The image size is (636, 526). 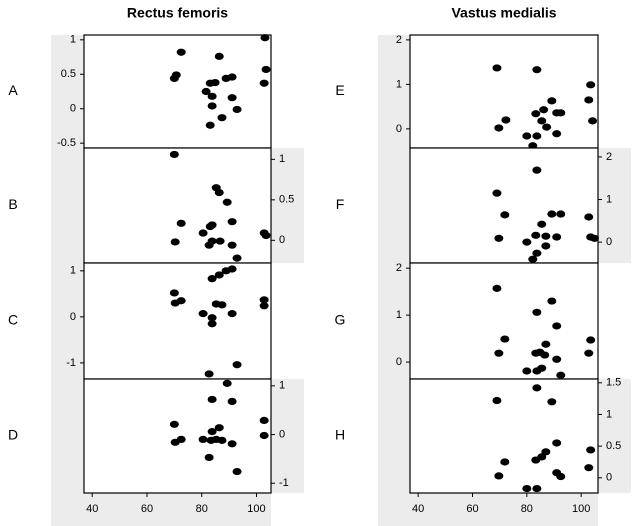 What do you see at coordinates (503, 13) in the screenshot?
I see `panel-title: Vastus medialis` at bounding box center [503, 13].